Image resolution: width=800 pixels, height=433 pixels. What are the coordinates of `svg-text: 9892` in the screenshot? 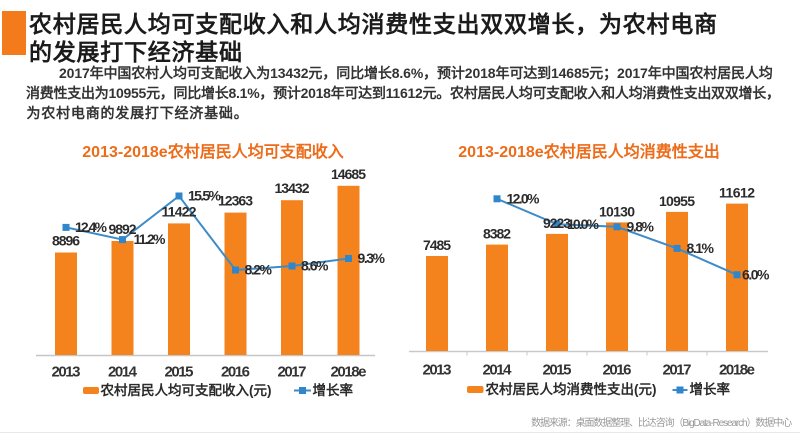 It's located at (123, 229).